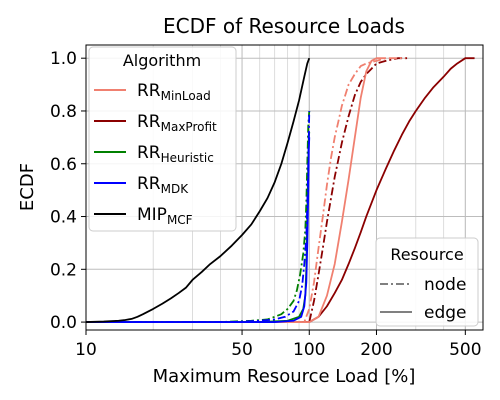  I want to click on resource-legend-box, so click(427, 282).